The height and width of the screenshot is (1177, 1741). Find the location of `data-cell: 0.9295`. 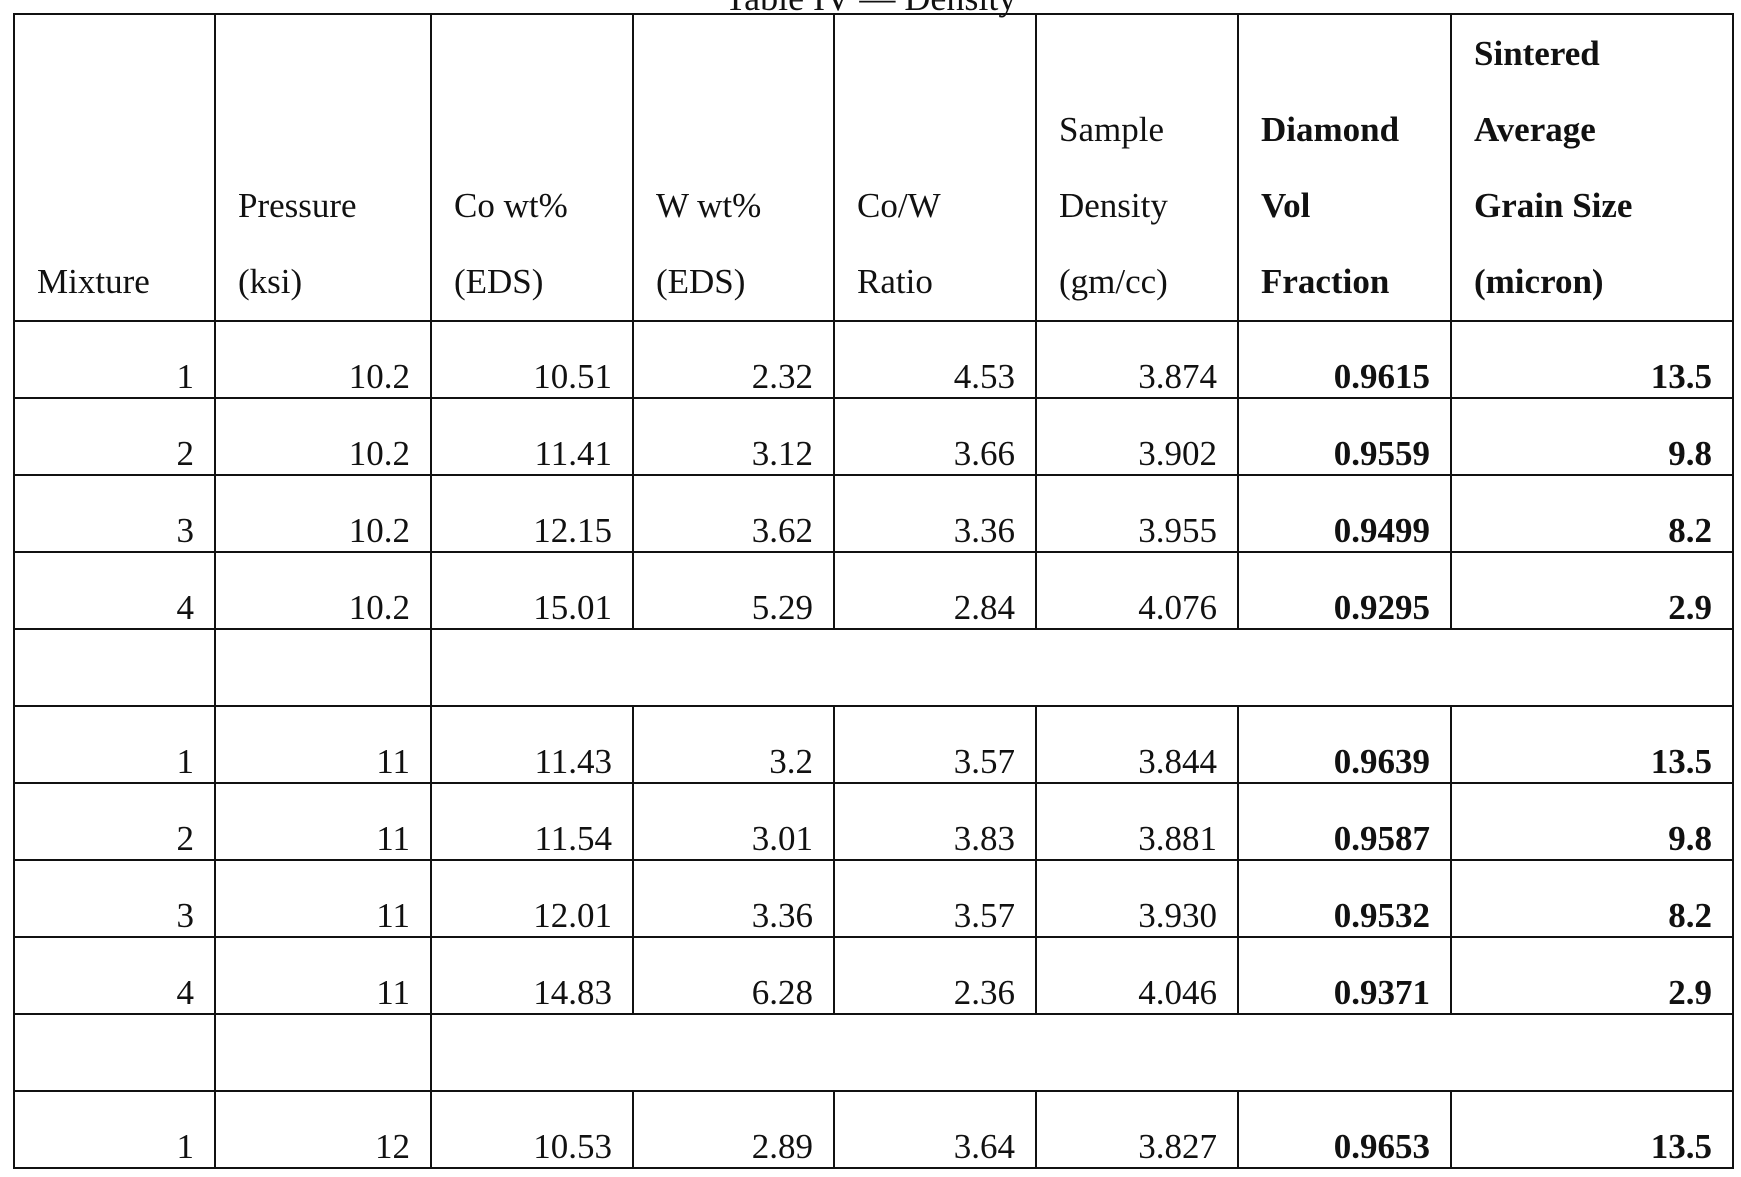

data-cell: 0.9295 is located at coordinates (1344, 590).